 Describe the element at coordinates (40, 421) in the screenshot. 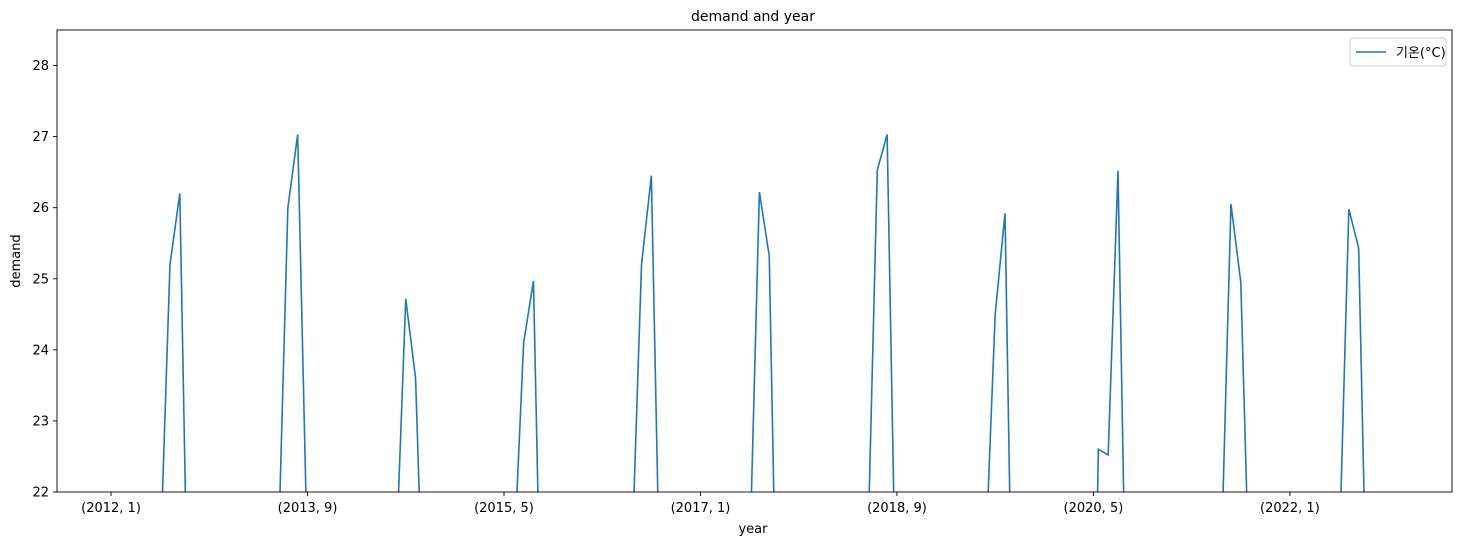

I see `y-tick-label: 23` at that location.